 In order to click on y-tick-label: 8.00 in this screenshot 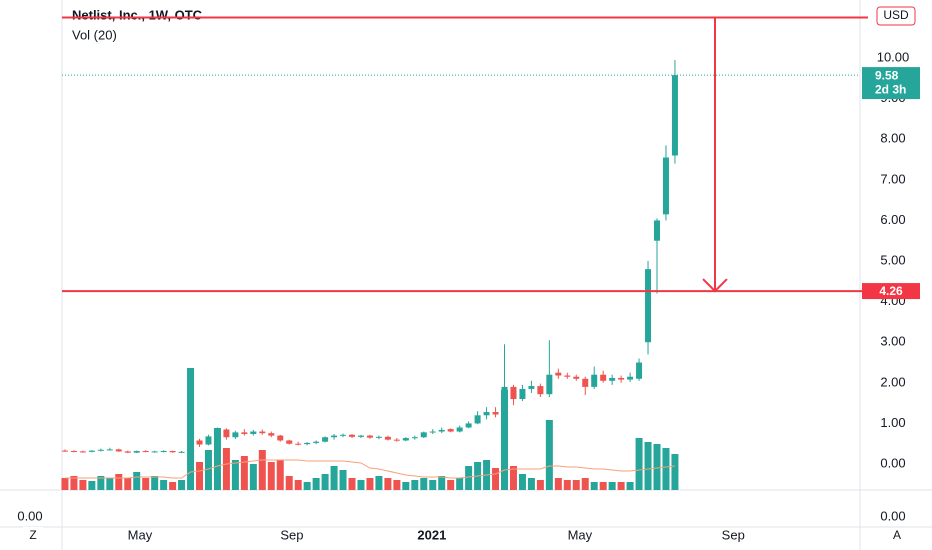, I will do `click(892, 138)`.